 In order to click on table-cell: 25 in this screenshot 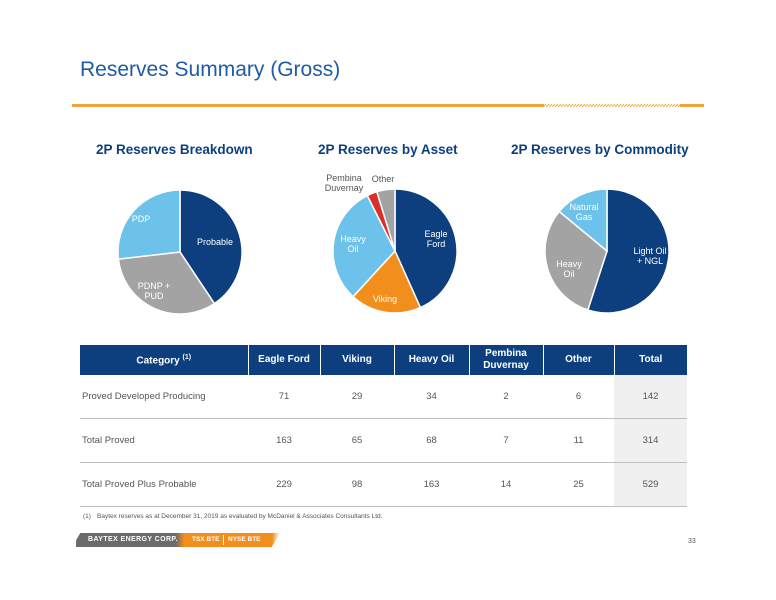, I will do `click(578, 484)`.